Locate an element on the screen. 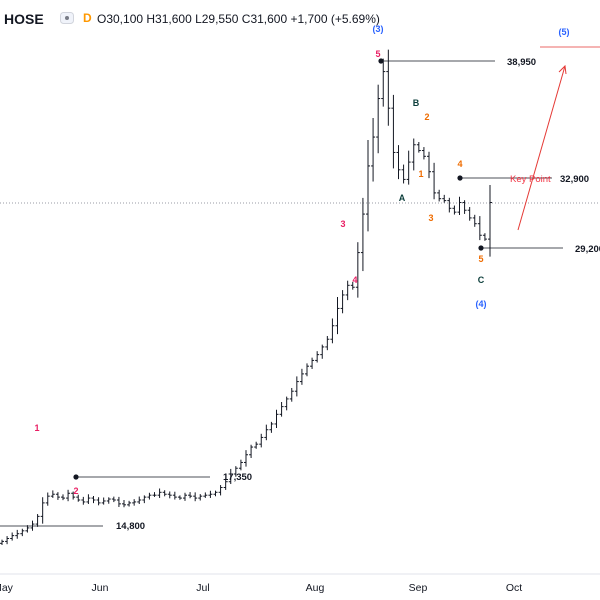  wave-label-pink-5: 5 is located at coordinates (377, 54).